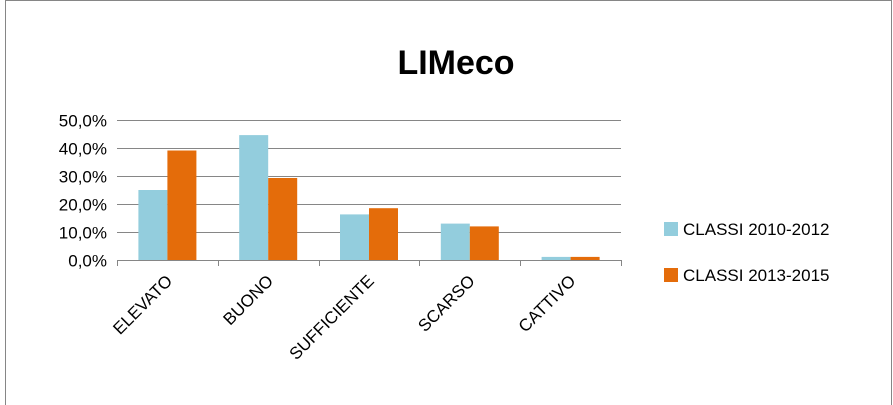  What do you see at coordinates (83, 233) in the screenshot?
I see `y-tick-label: 10,0%` at bounding box center [83, 233].